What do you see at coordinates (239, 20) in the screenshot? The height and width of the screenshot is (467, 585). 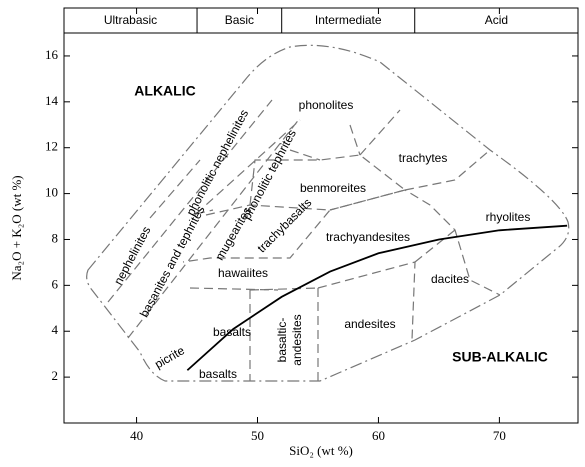 I see `header-label: Basic` at bounding box center [239, 20].